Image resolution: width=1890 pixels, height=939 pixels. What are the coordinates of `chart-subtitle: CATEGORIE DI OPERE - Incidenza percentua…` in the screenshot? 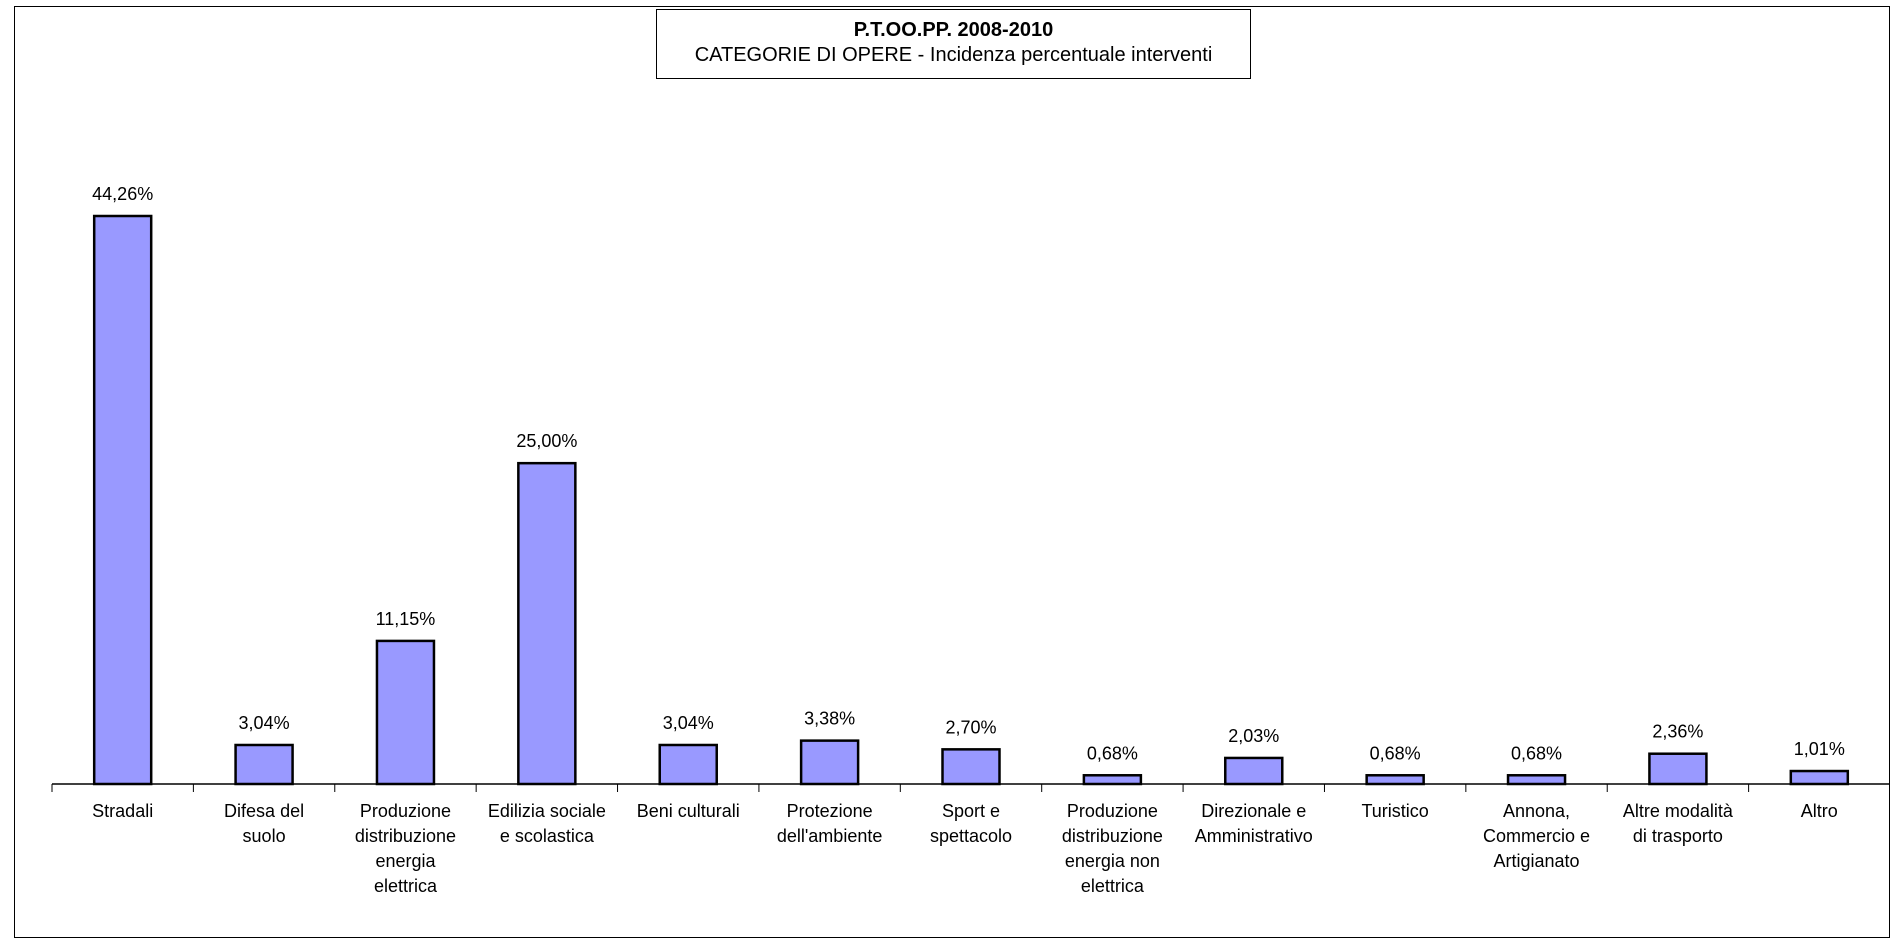 It's located at (953, 55).